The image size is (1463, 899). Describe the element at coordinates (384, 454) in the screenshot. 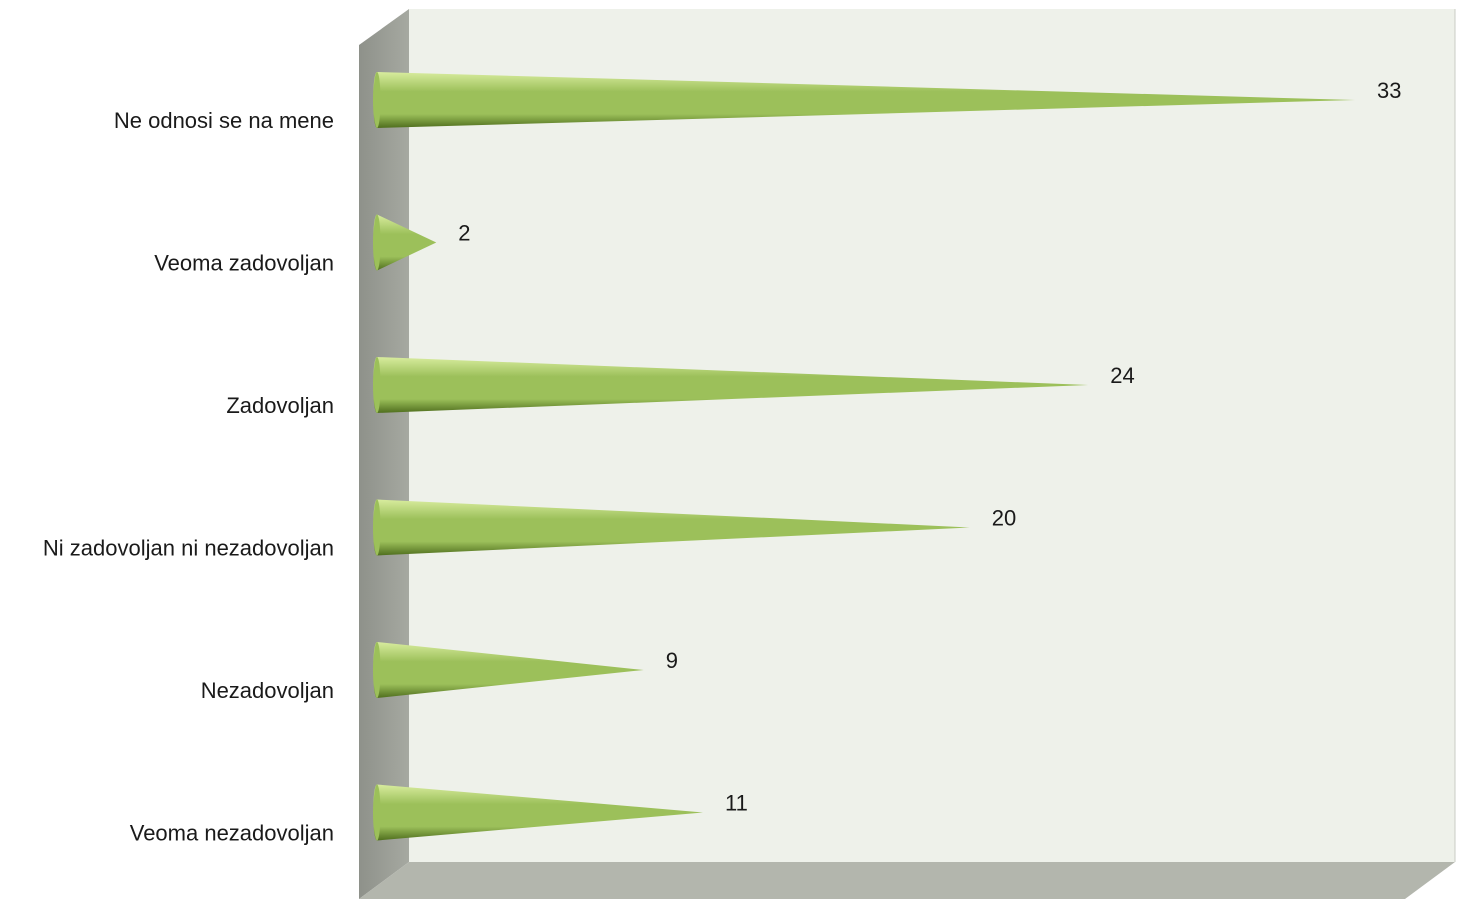

I see `side-wall` at that location.